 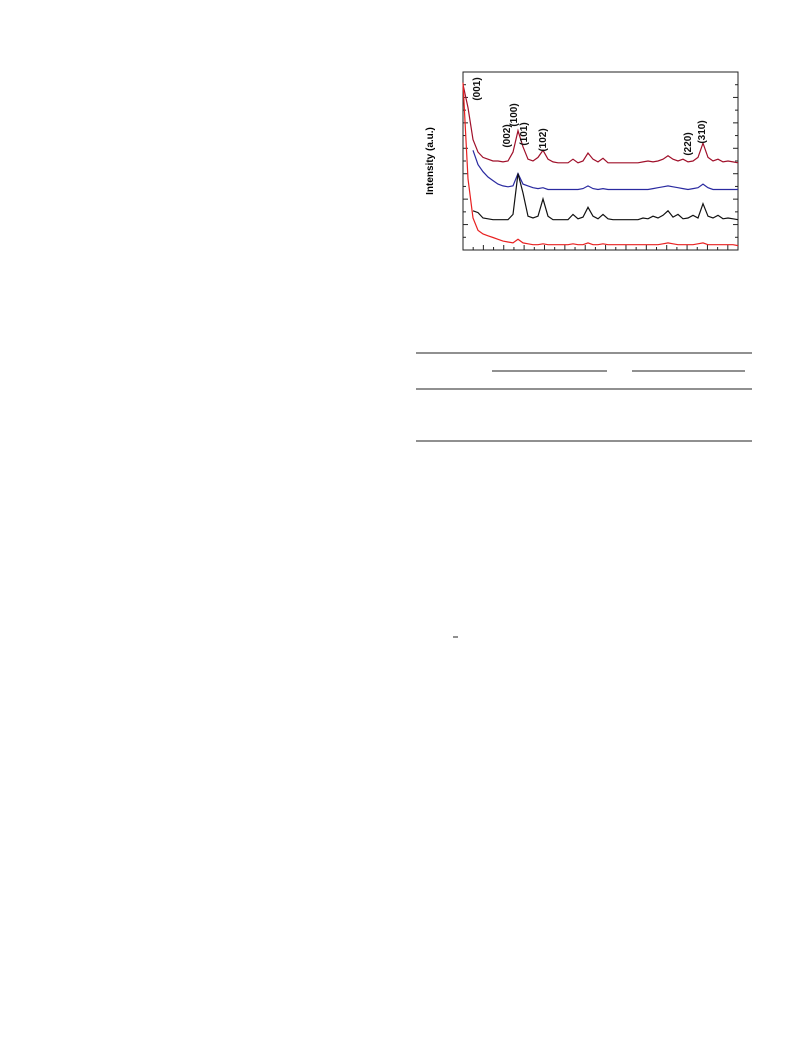 What do you see at coordinates (702, 131) in the screenshot?
I see `peak-label: (310)` at bounding box center [702, 131].